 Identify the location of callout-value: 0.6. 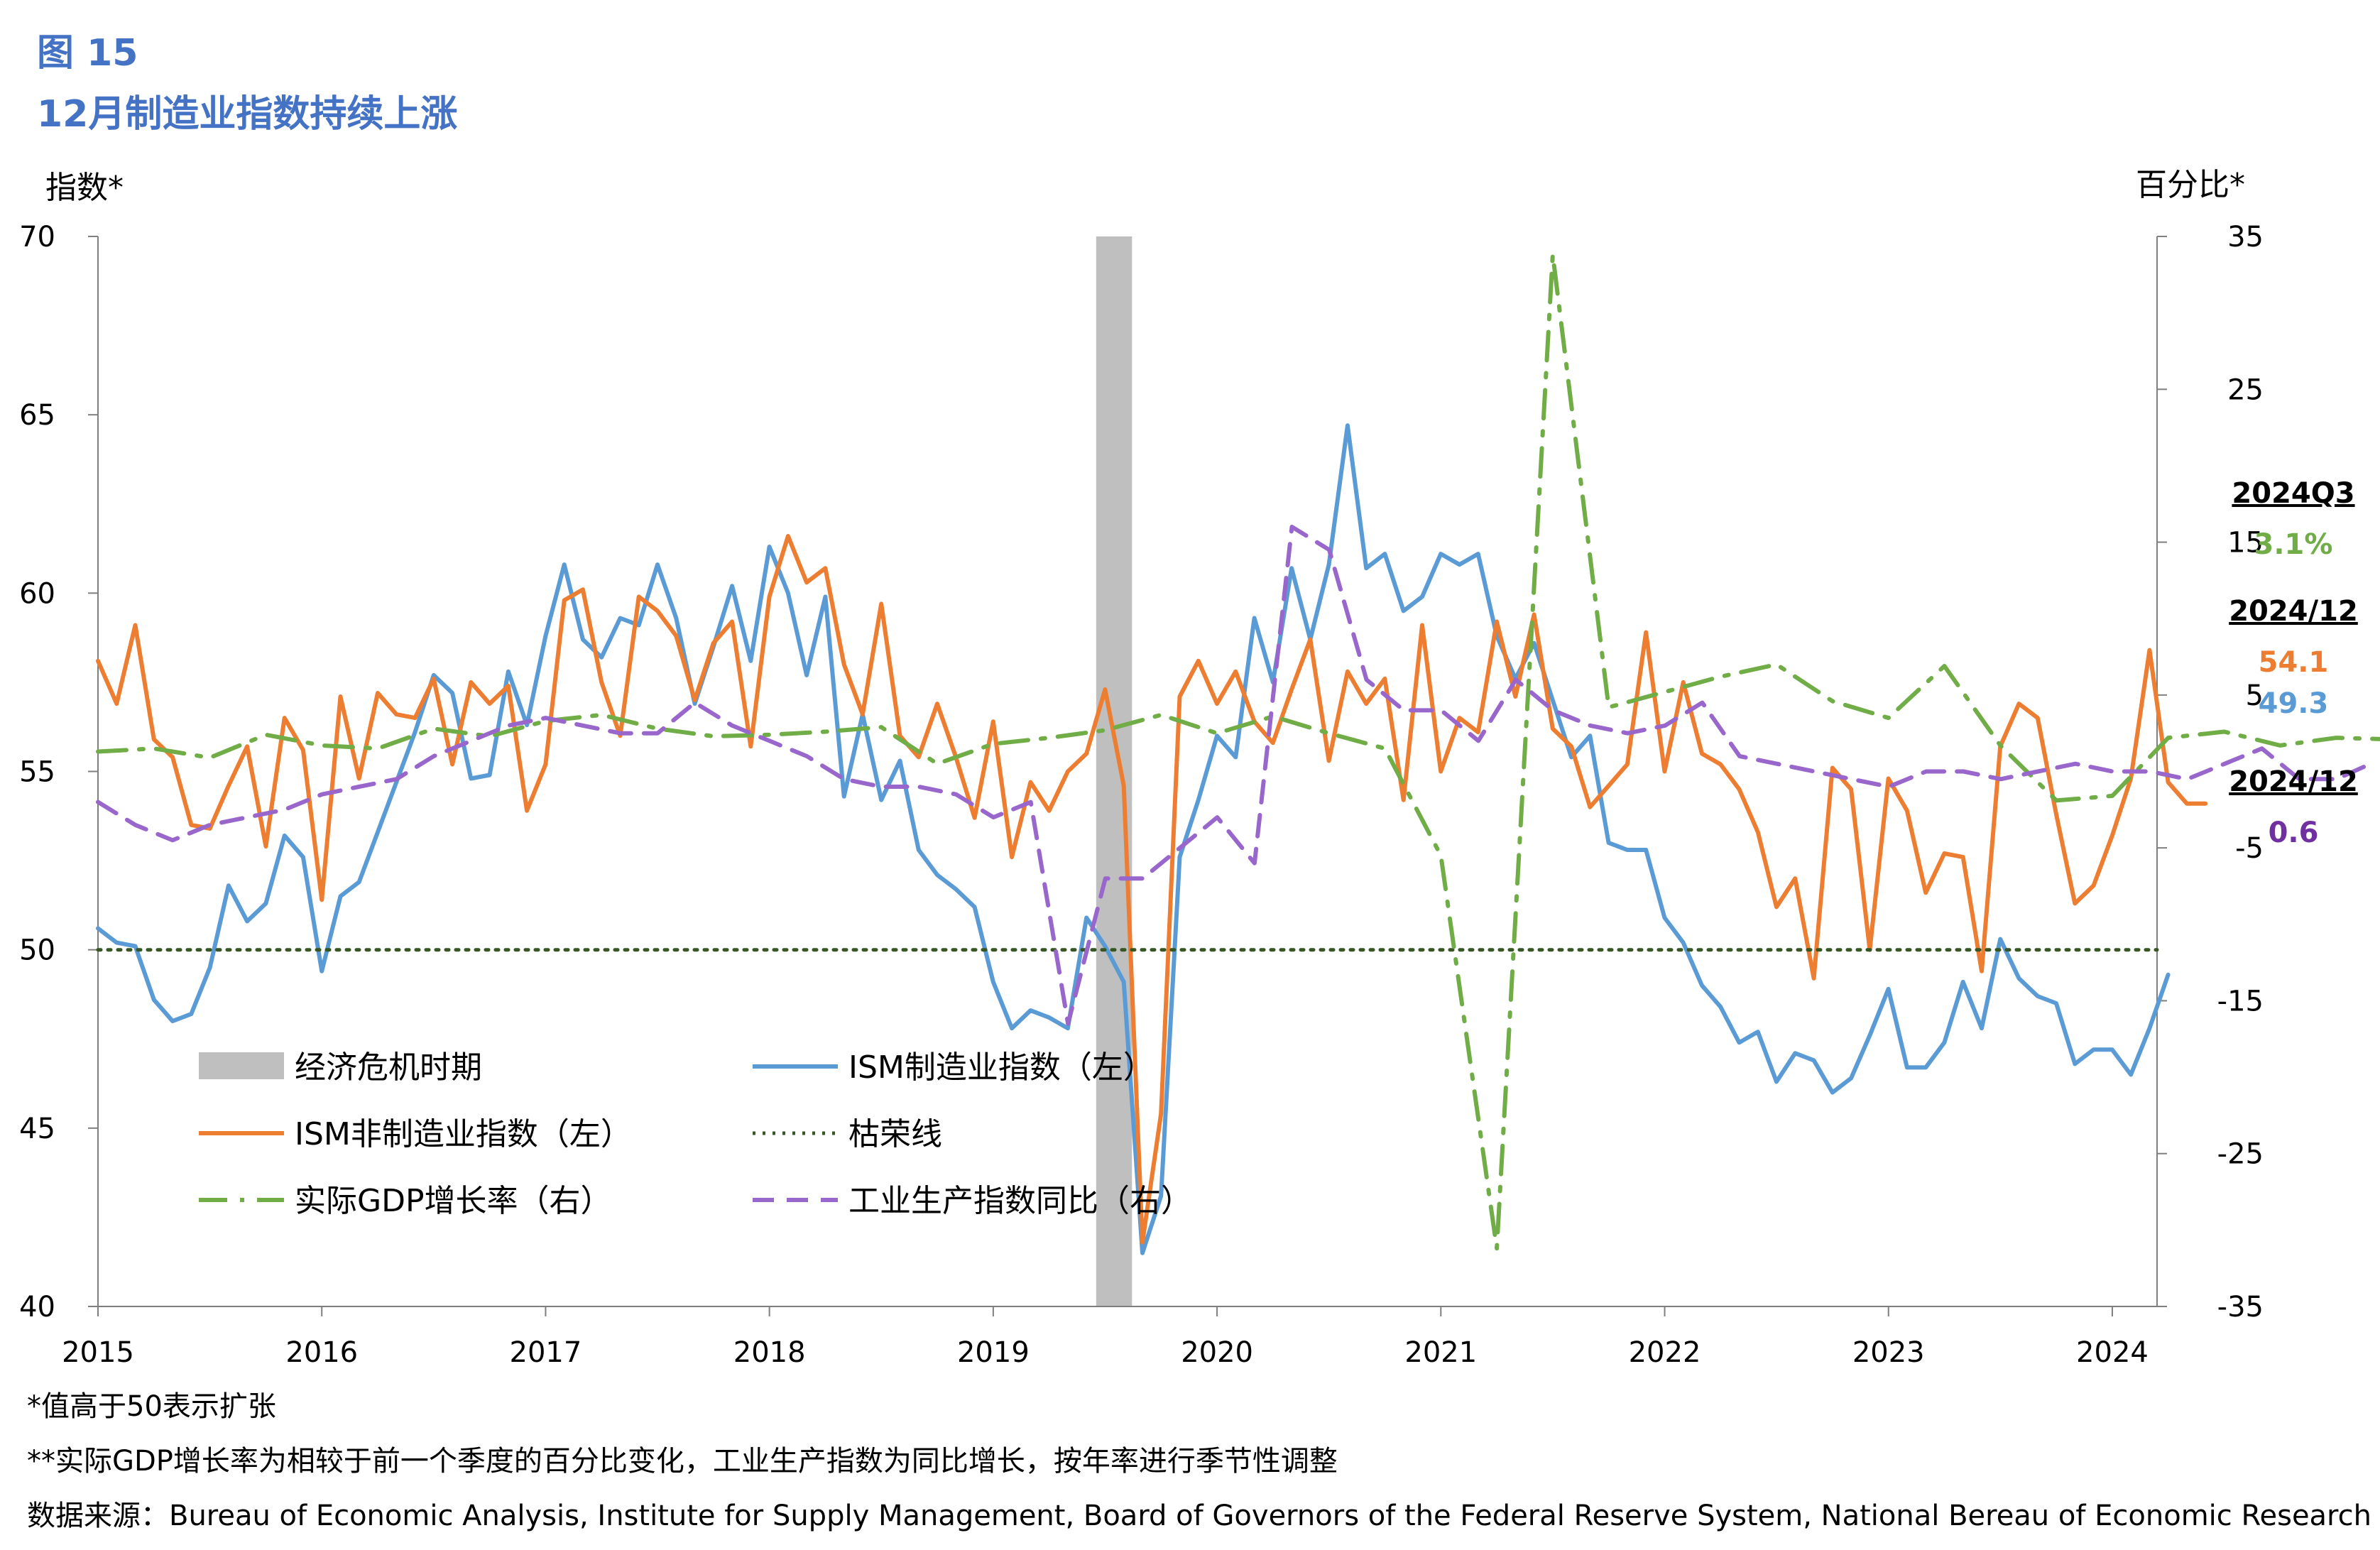
(2293, 833).